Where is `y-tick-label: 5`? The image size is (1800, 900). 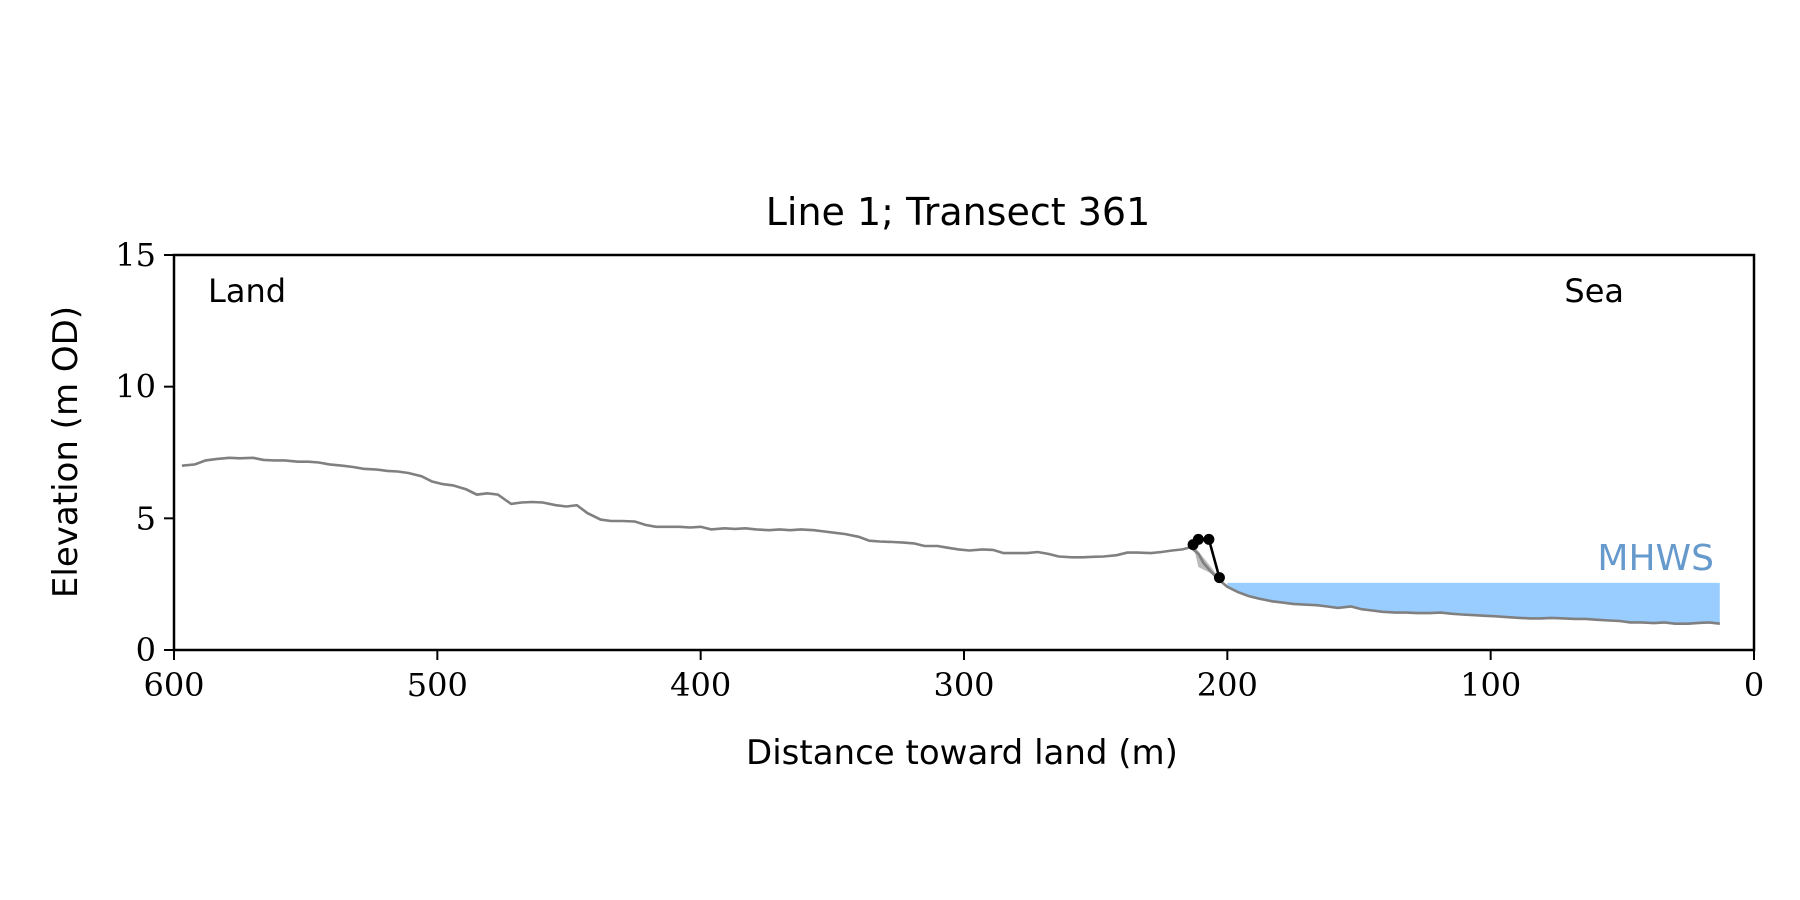 y-tick-label: 5 is located at coordinates (146, 518).